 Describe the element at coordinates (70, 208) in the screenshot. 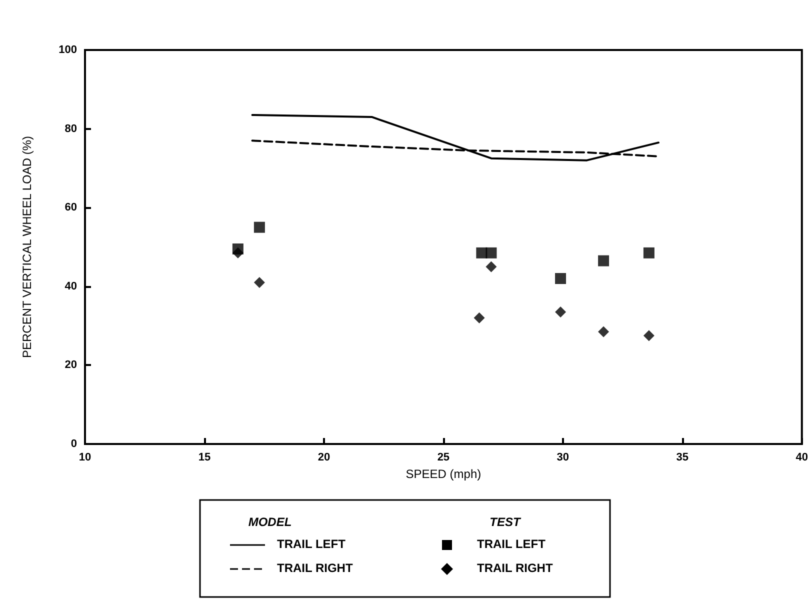

I see `y-tick-label: 60` at that location.